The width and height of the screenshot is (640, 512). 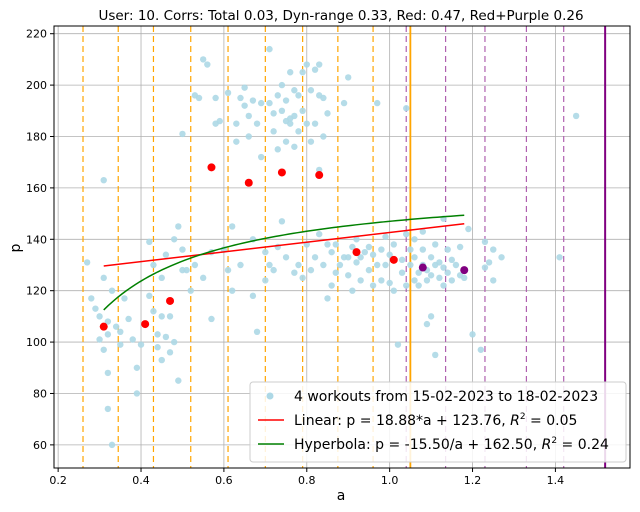 What do you see at coordinates (523, 417) in the screenshot?
I see `legend-superscript: 2` at bounding box center [523, 417].